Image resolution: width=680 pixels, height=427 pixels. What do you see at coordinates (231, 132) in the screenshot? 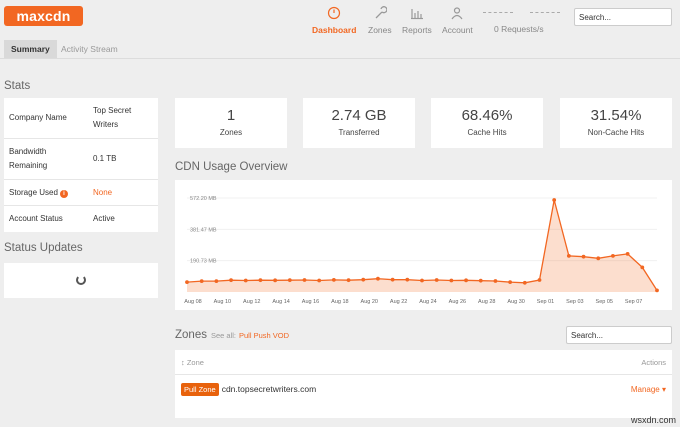
I see `metric-label: Zones` at bounding box center [231, 132].